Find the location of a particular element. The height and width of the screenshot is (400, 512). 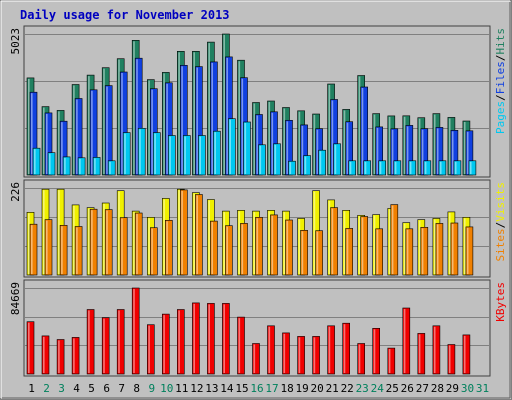

x-tick-label-day-11: 11 is located at coordinates (181, 388).